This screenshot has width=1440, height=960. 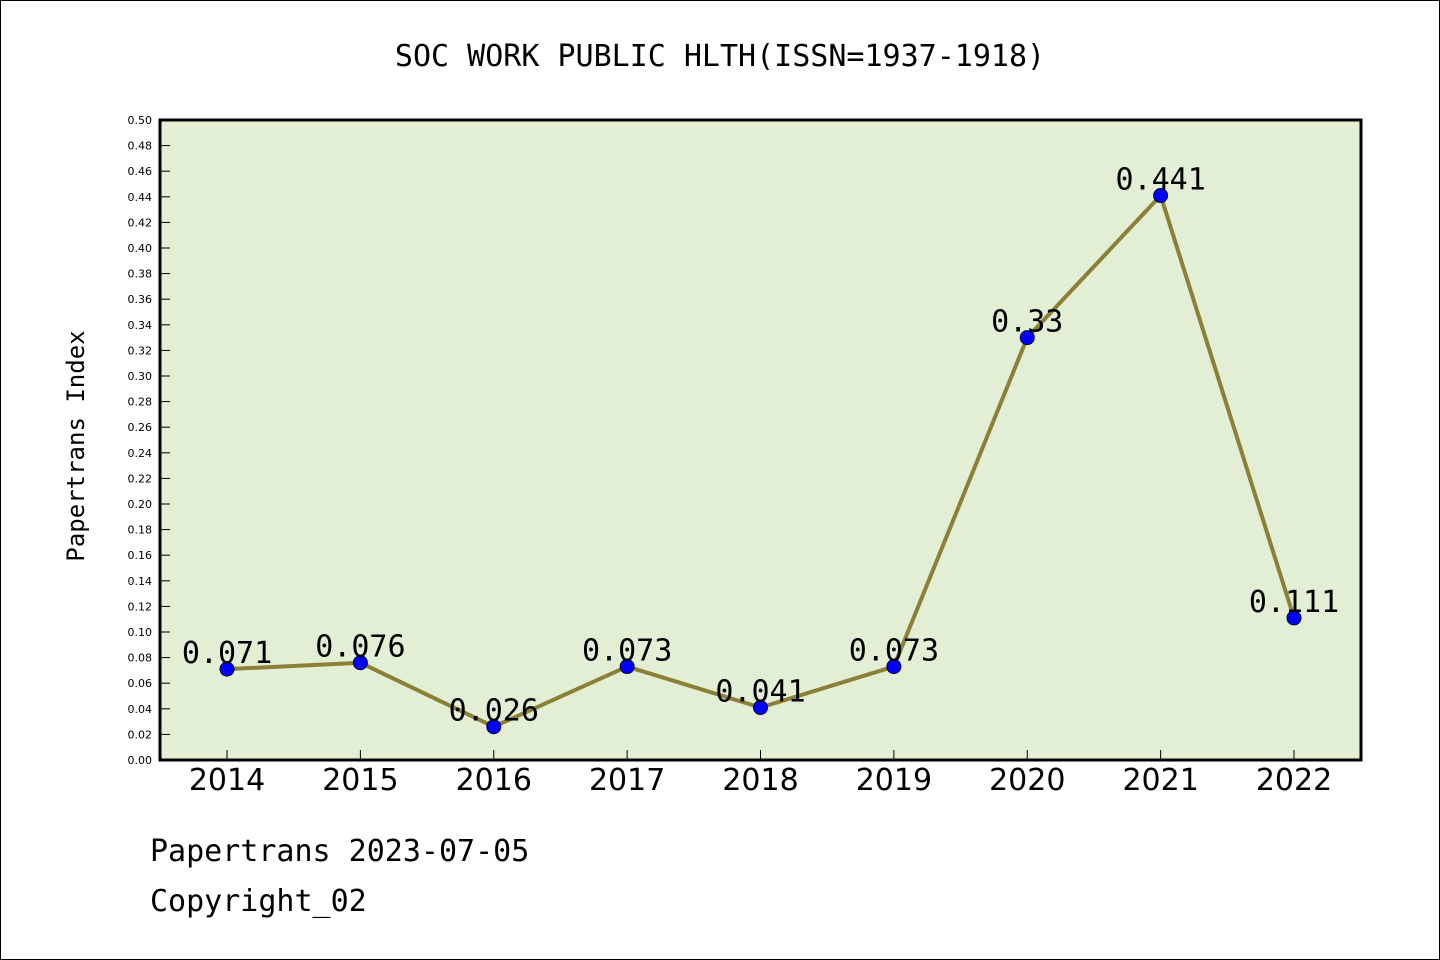 What do you see at coordinates (1294, 602) in the screenshot?
I see `data-label: 0.111` at bounding box center [1294, 602].